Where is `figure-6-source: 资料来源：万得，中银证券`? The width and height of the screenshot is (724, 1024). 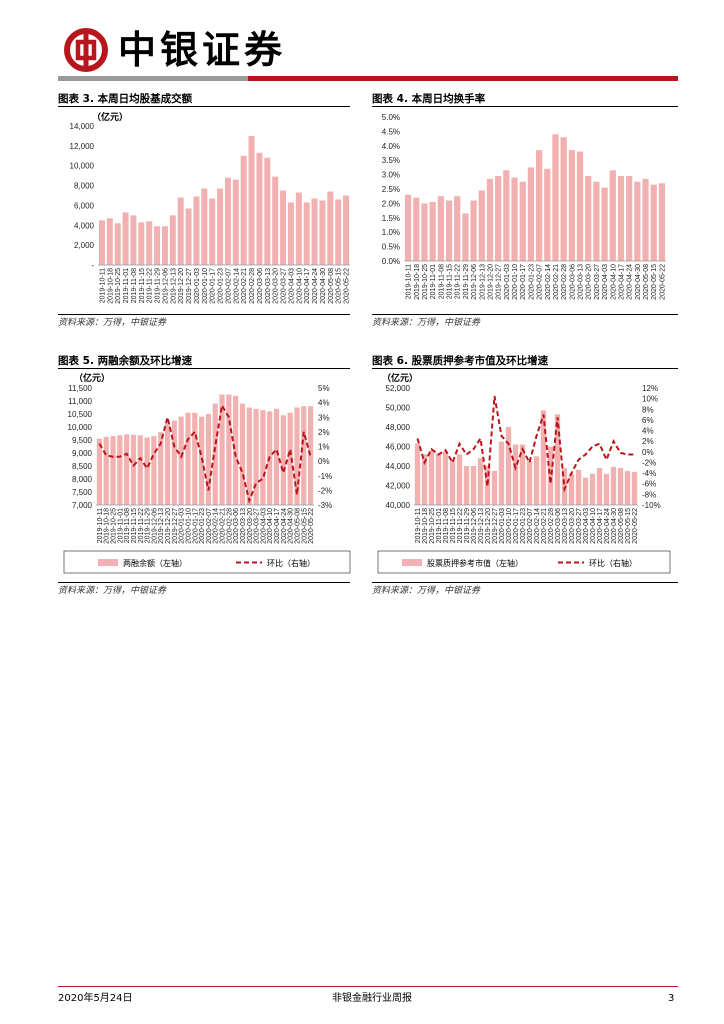 figure-6-source: 资料来源：万得，中银证券 is located at coordinates (426, 591).